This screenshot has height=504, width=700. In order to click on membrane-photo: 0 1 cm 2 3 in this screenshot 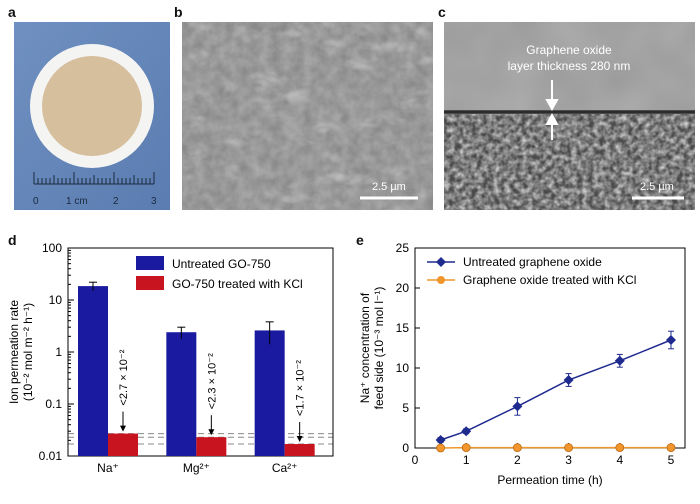, I will do `click(92, 116)`.